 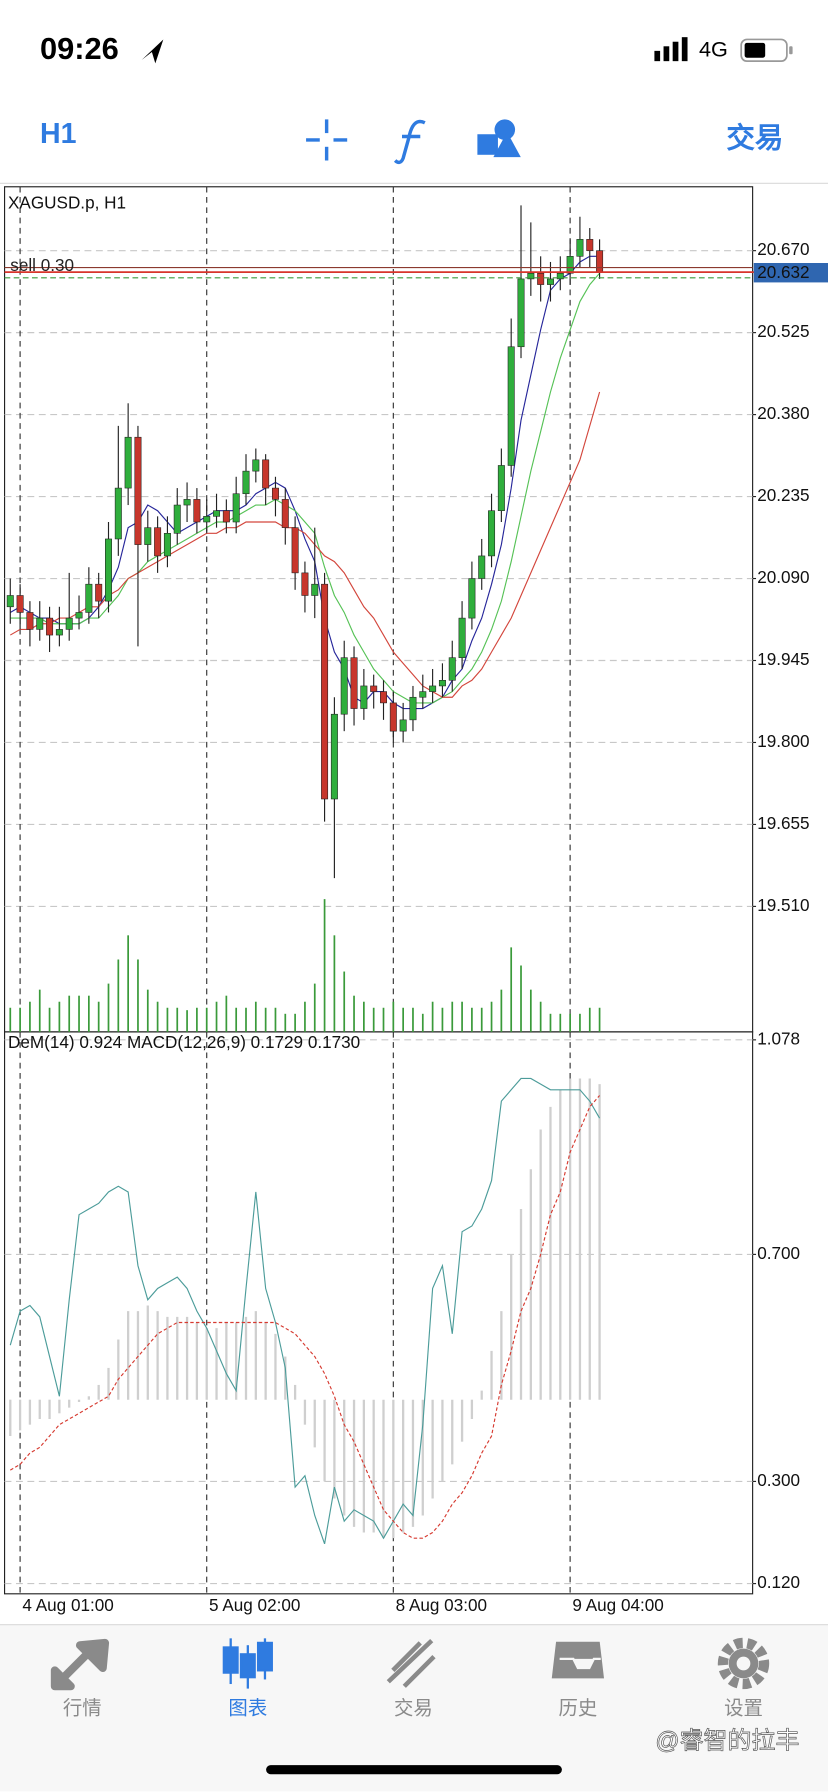 What do you see at coordinates (82, 1708) in the screenshot?
I see `nav-label: 行情` at bounding box center [82, 1708].